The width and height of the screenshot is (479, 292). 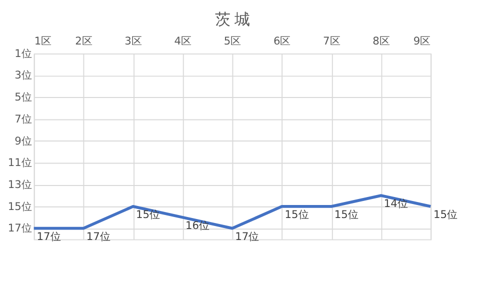 I want to click on chart-title: 茨 城, so click(x=232, y=19).